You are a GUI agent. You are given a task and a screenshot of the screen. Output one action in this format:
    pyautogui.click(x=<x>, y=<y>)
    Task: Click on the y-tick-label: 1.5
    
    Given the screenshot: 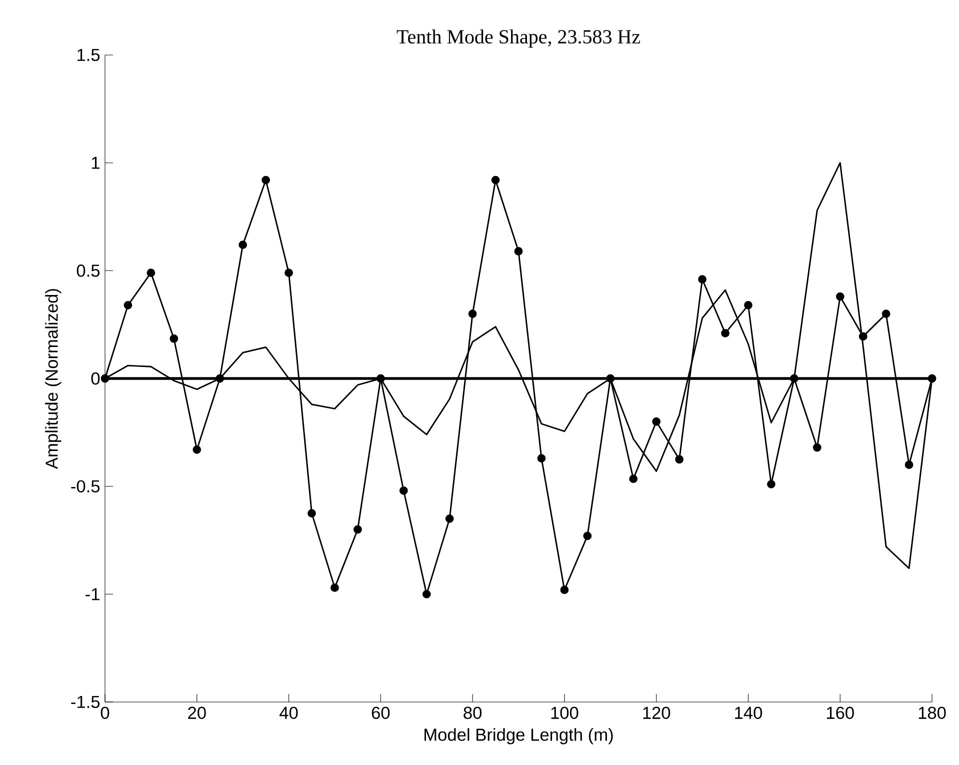 What is the action you would take?
    pyautogui.click(x=89, y=55)
    